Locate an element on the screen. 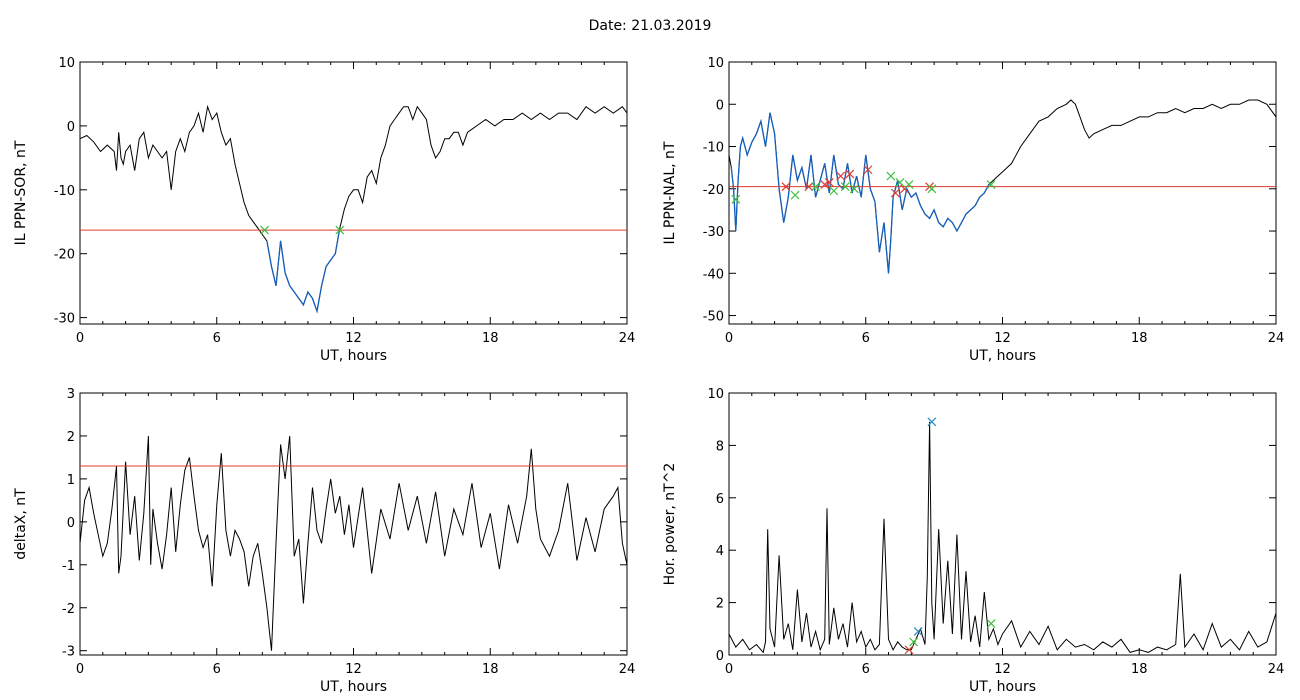 Image resolution: width=1300 pixels, height=700 pixels. y-tick-label: -3 is located at coordinates (68, 652).